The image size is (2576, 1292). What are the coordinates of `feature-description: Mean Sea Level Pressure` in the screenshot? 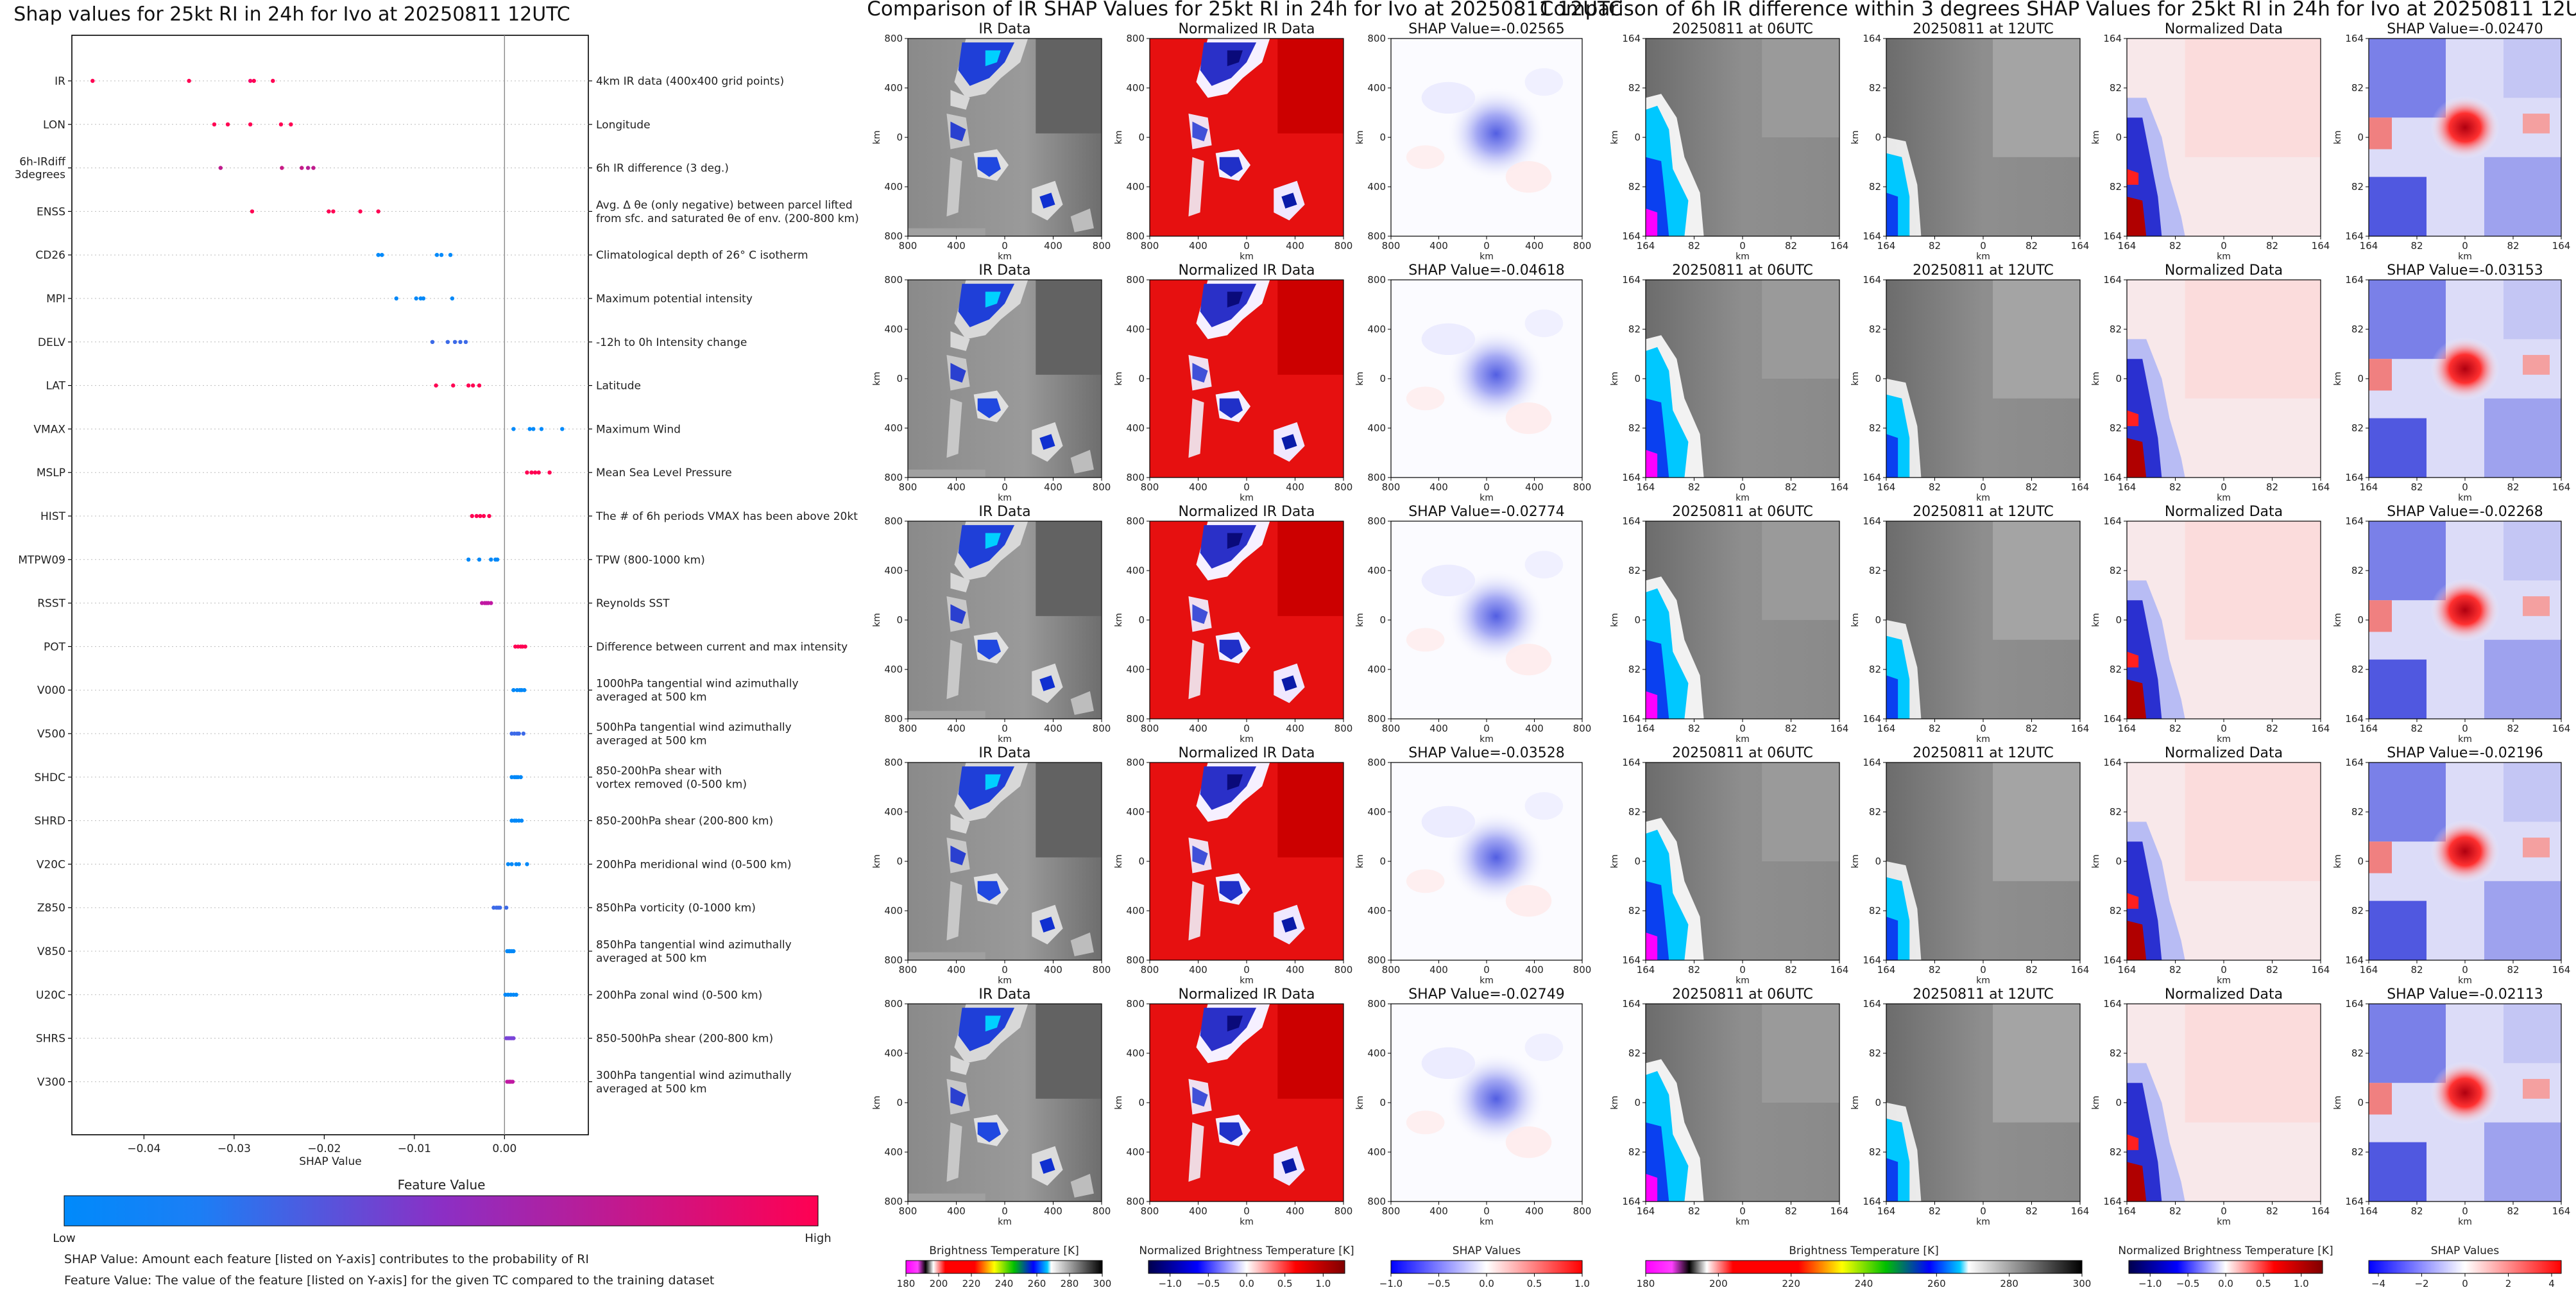 It's located at (664, 473).